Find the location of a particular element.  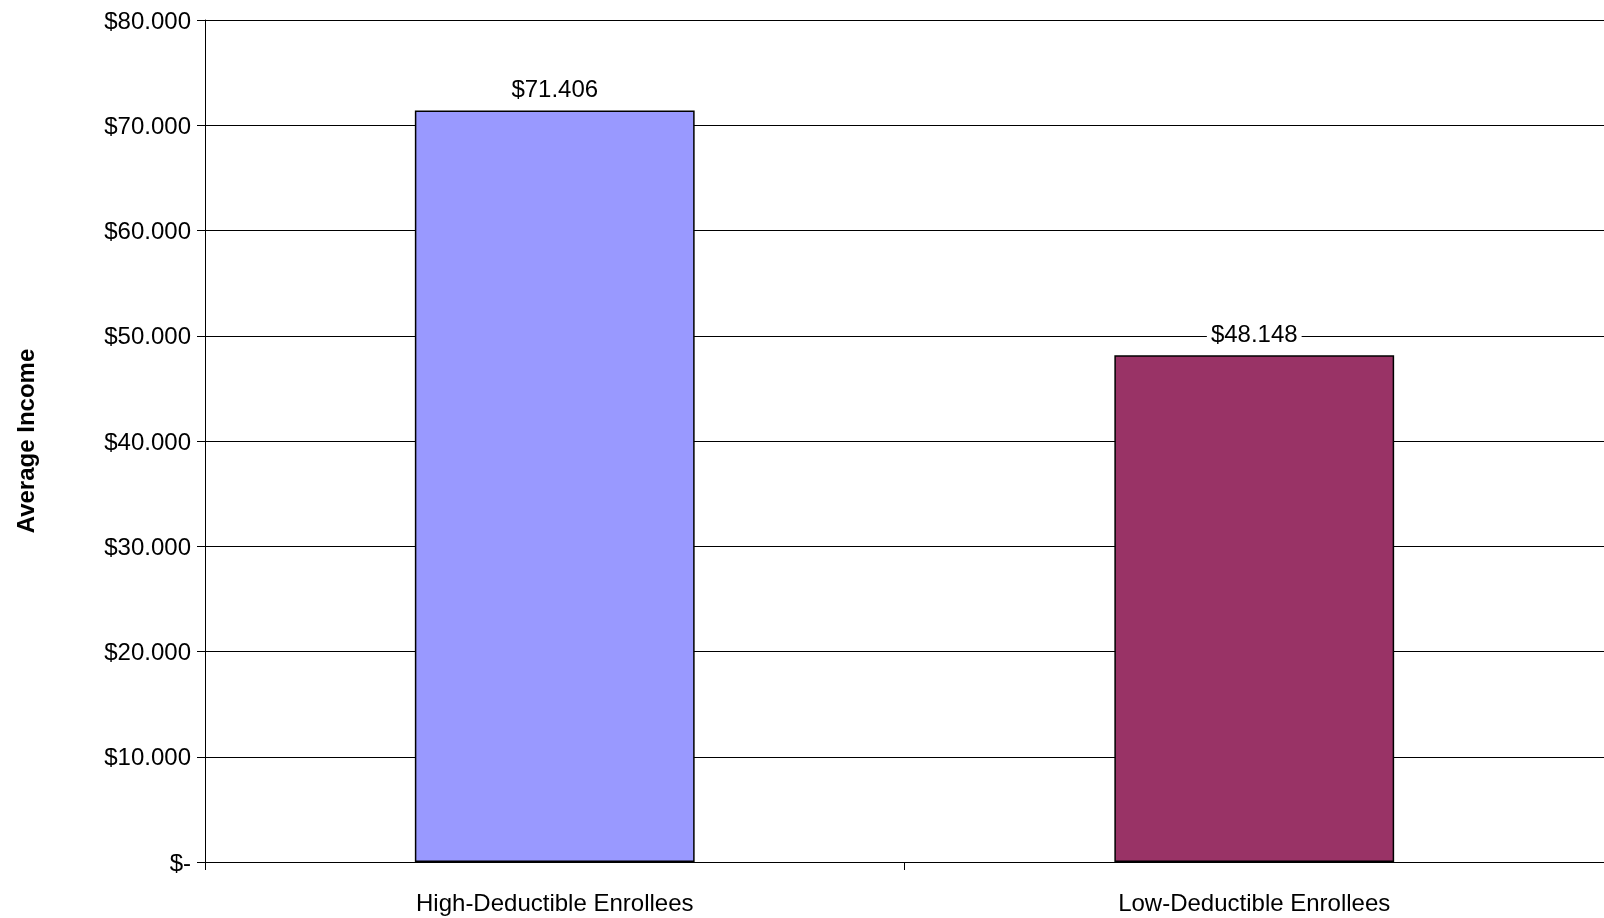

y-tick-label: $50.000 is located at coordinates (147, 336).